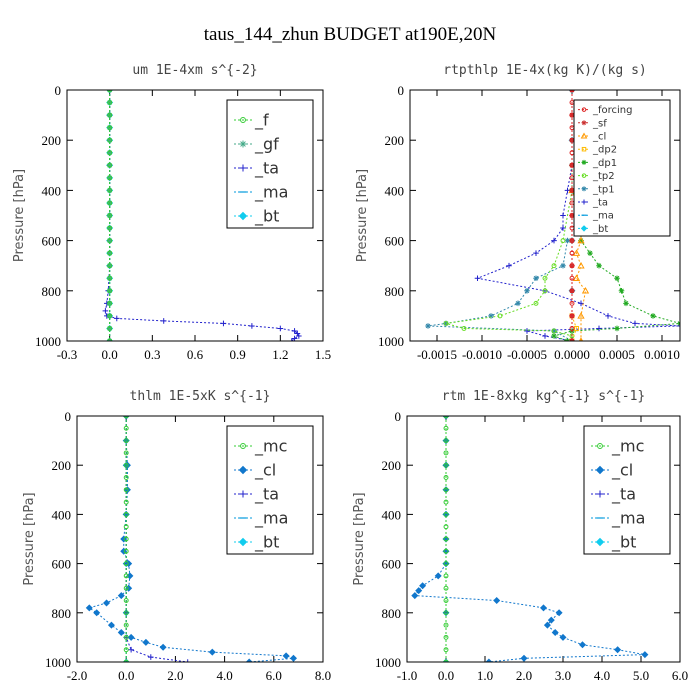  Describe the element at coordinates (603, 189) in the screenshot. I see `legend-label: _tp1` at that location.